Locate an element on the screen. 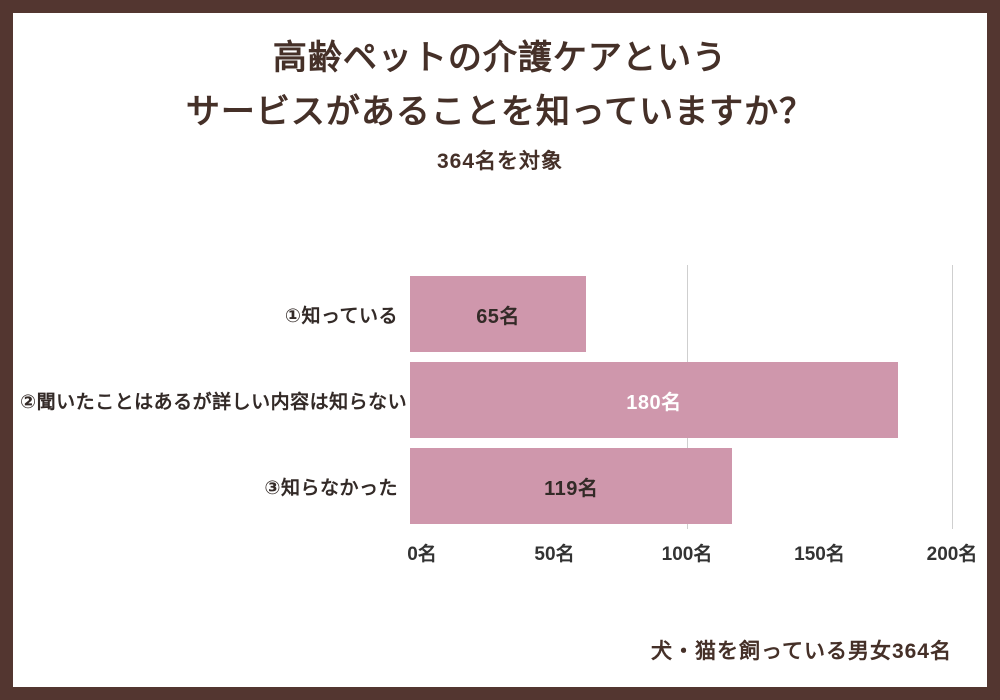 The image size is (1000, 700). chart-subtitle: 364名を対象 is located at coordinates (500, 161).